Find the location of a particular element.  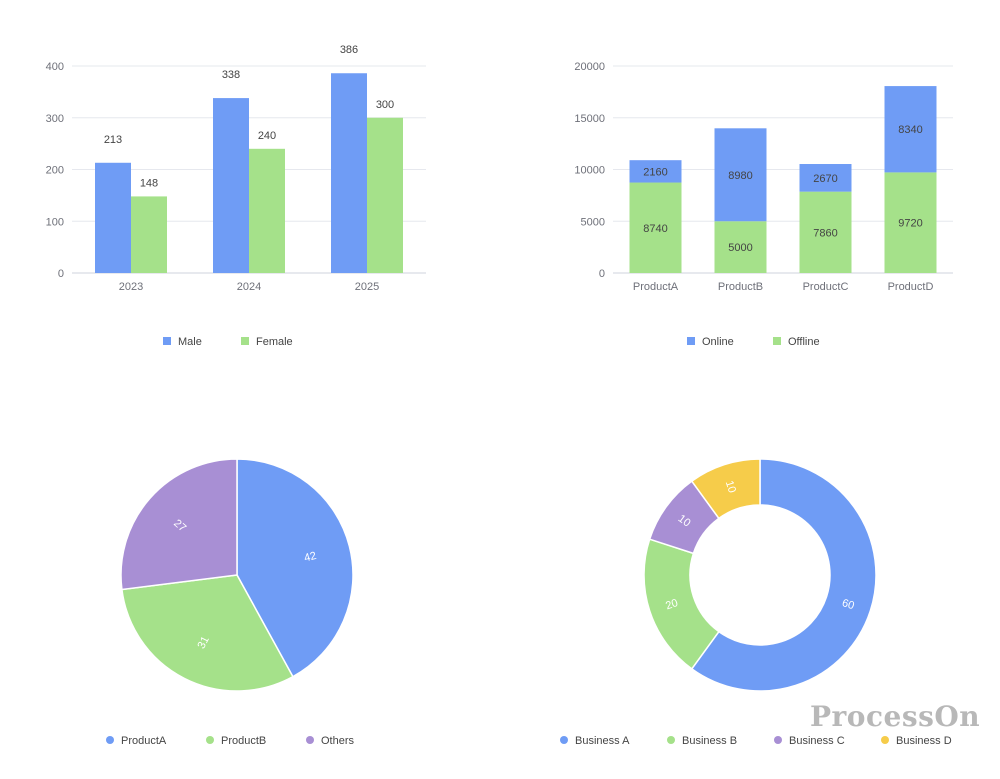

data-label: 213 is located at coordinates (113, 140).